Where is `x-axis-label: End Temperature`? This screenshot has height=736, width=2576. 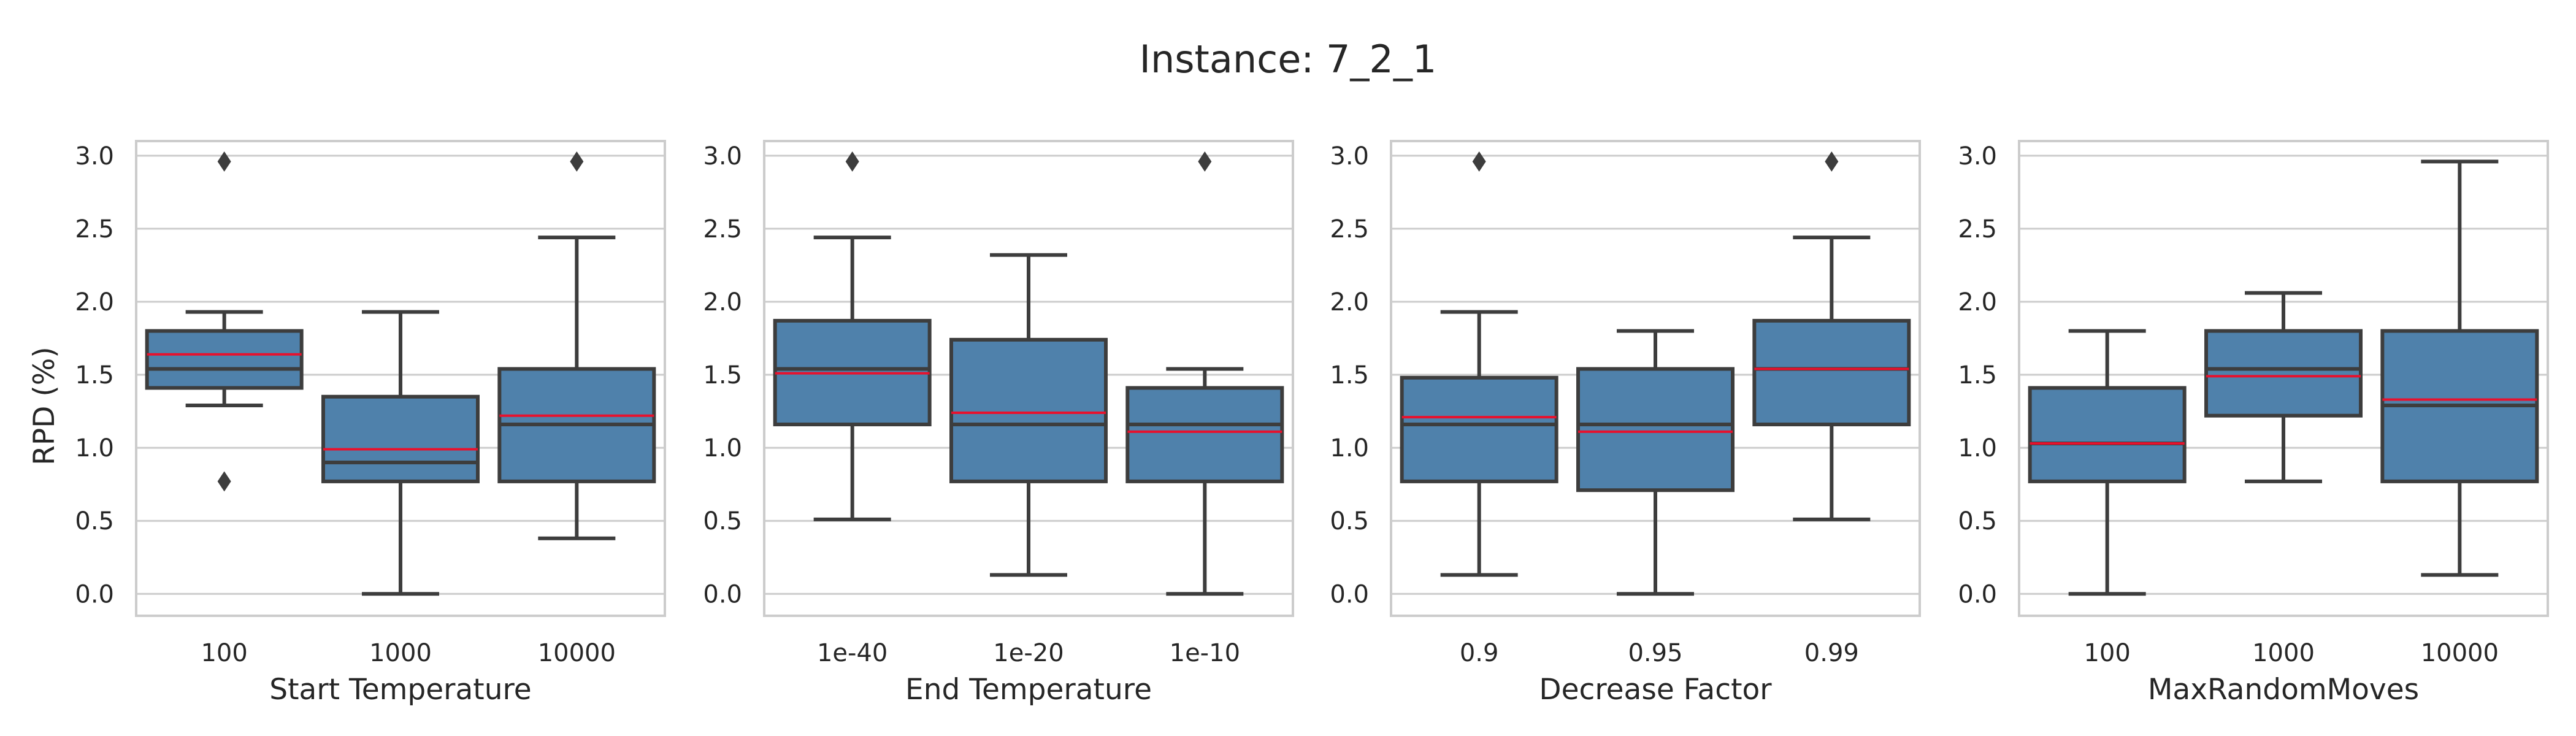
x-axis-label: End Temperature is located at coordinates (1028, 690).